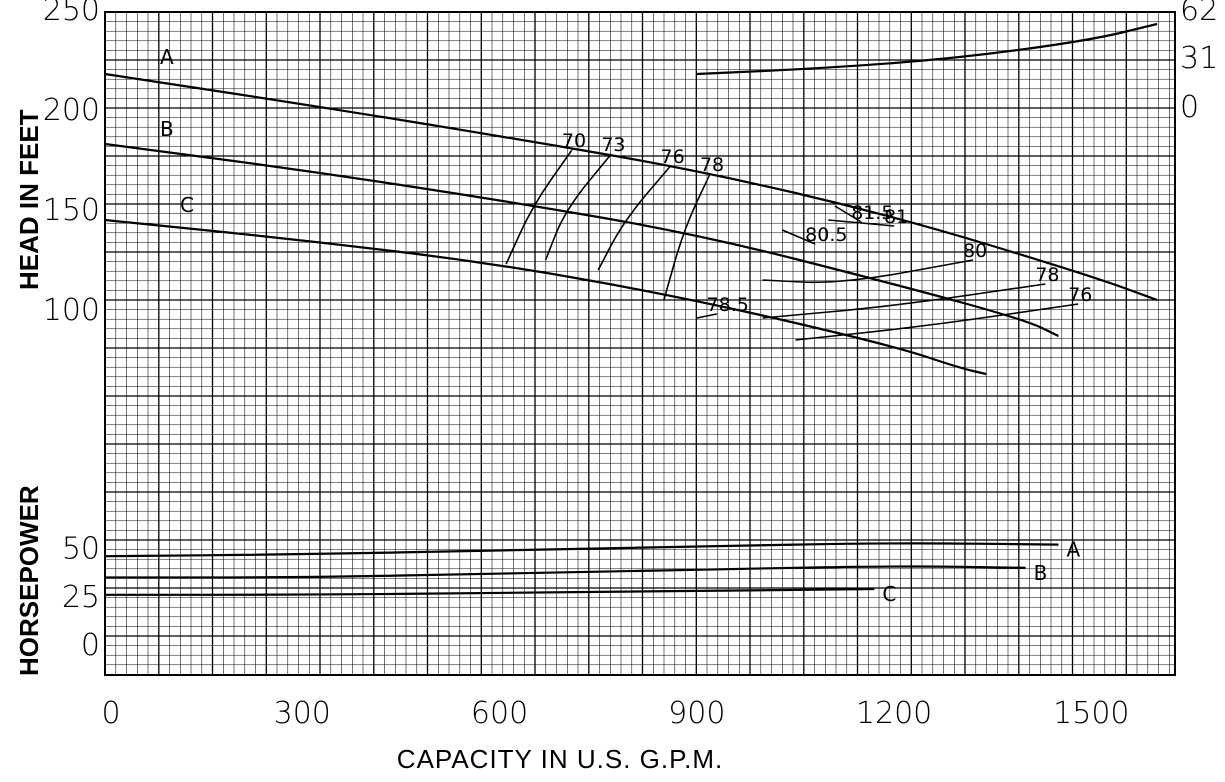  What do you see at coordinates (90, 645) in the screenshot?
I see `hp-y-tick-label: 0` at bounding box center [90, 645].